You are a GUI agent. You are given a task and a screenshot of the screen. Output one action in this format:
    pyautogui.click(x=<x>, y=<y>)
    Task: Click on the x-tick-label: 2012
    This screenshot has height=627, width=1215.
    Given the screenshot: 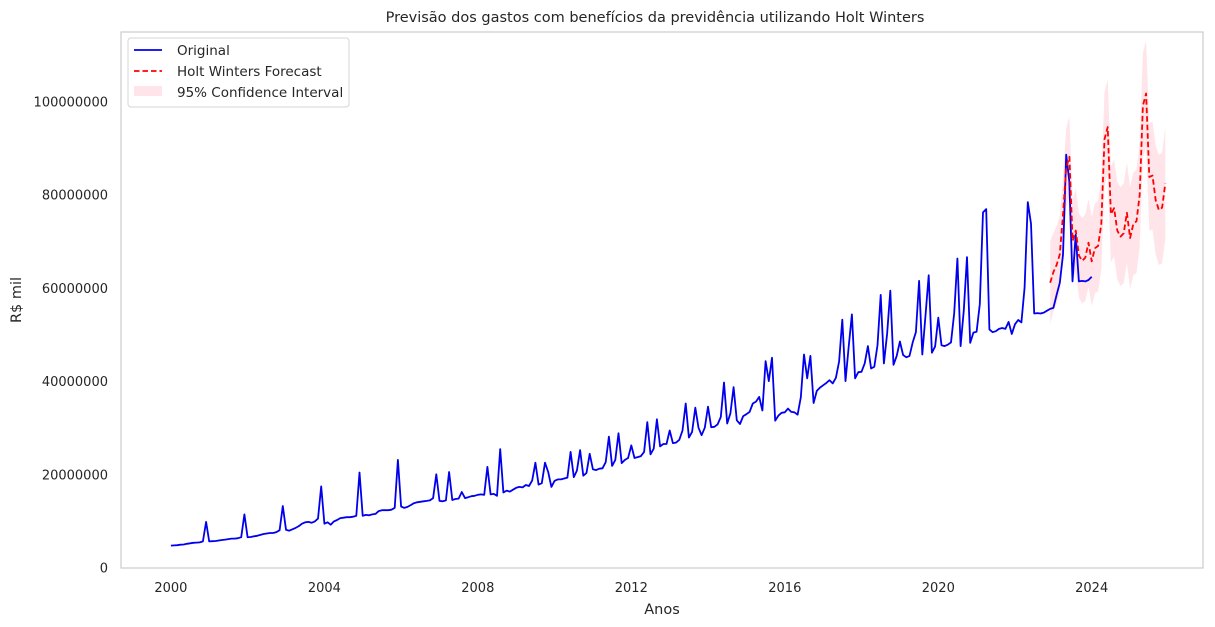 What is the action you would take?
    pyautogui.click(x=631, y=588)
    